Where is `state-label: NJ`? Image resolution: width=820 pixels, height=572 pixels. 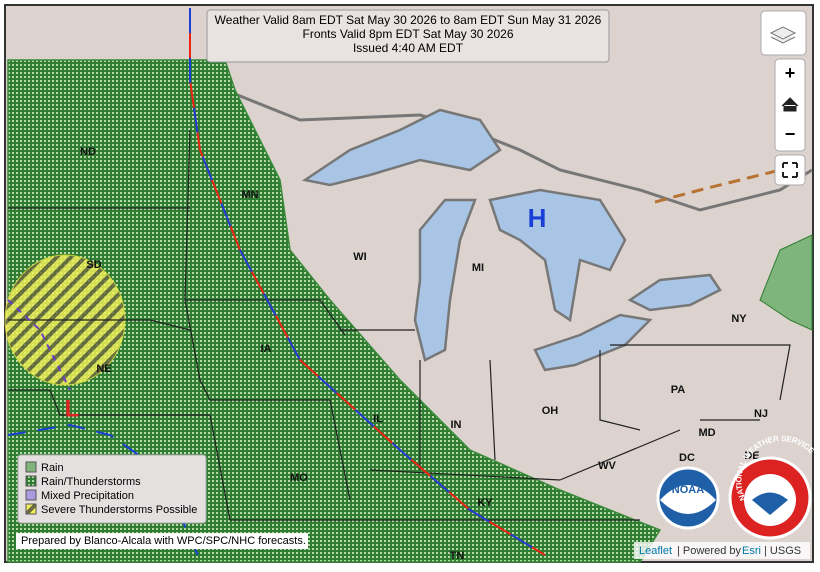
state-label: NJ is located at coordinates (761, 414).